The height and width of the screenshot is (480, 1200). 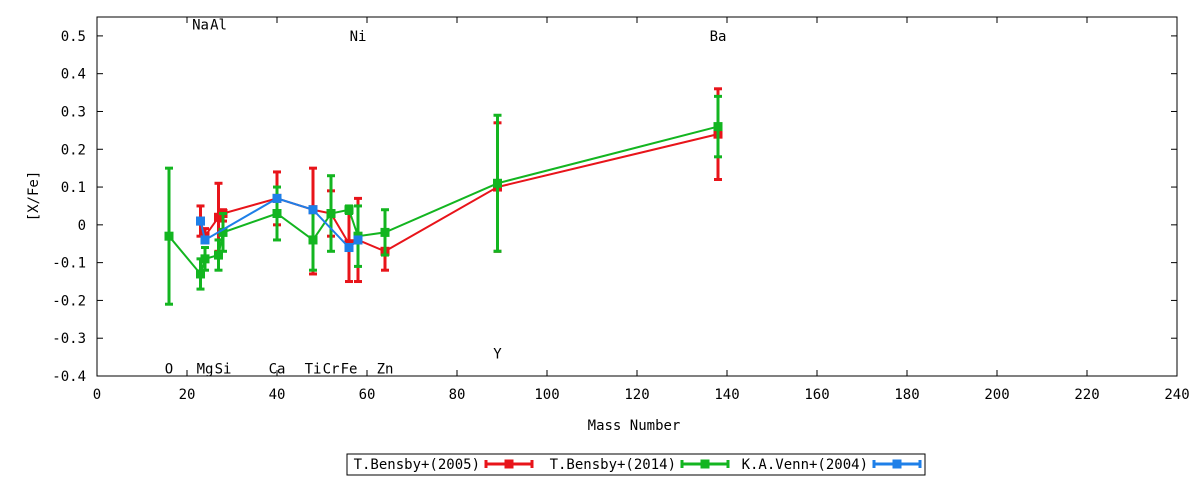 What do you see at coordinates (73, 75) in the screenshot?
I see `y-tick-label: 0.4` at bounding box center [73, 75].